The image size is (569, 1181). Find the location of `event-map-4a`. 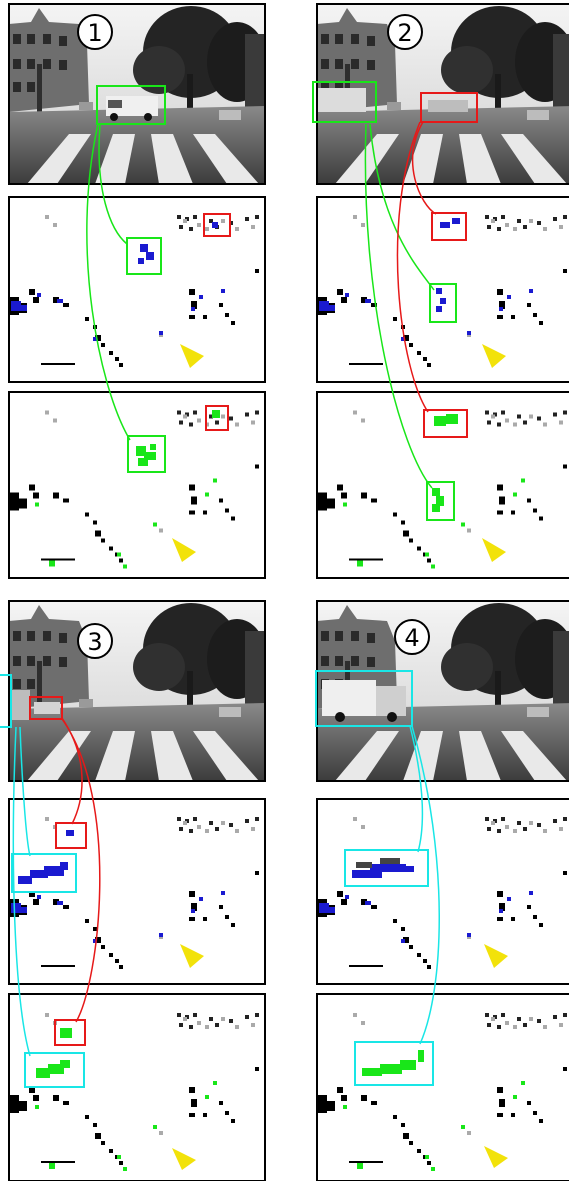

event-map-4a is located at coordinates (442, 891).